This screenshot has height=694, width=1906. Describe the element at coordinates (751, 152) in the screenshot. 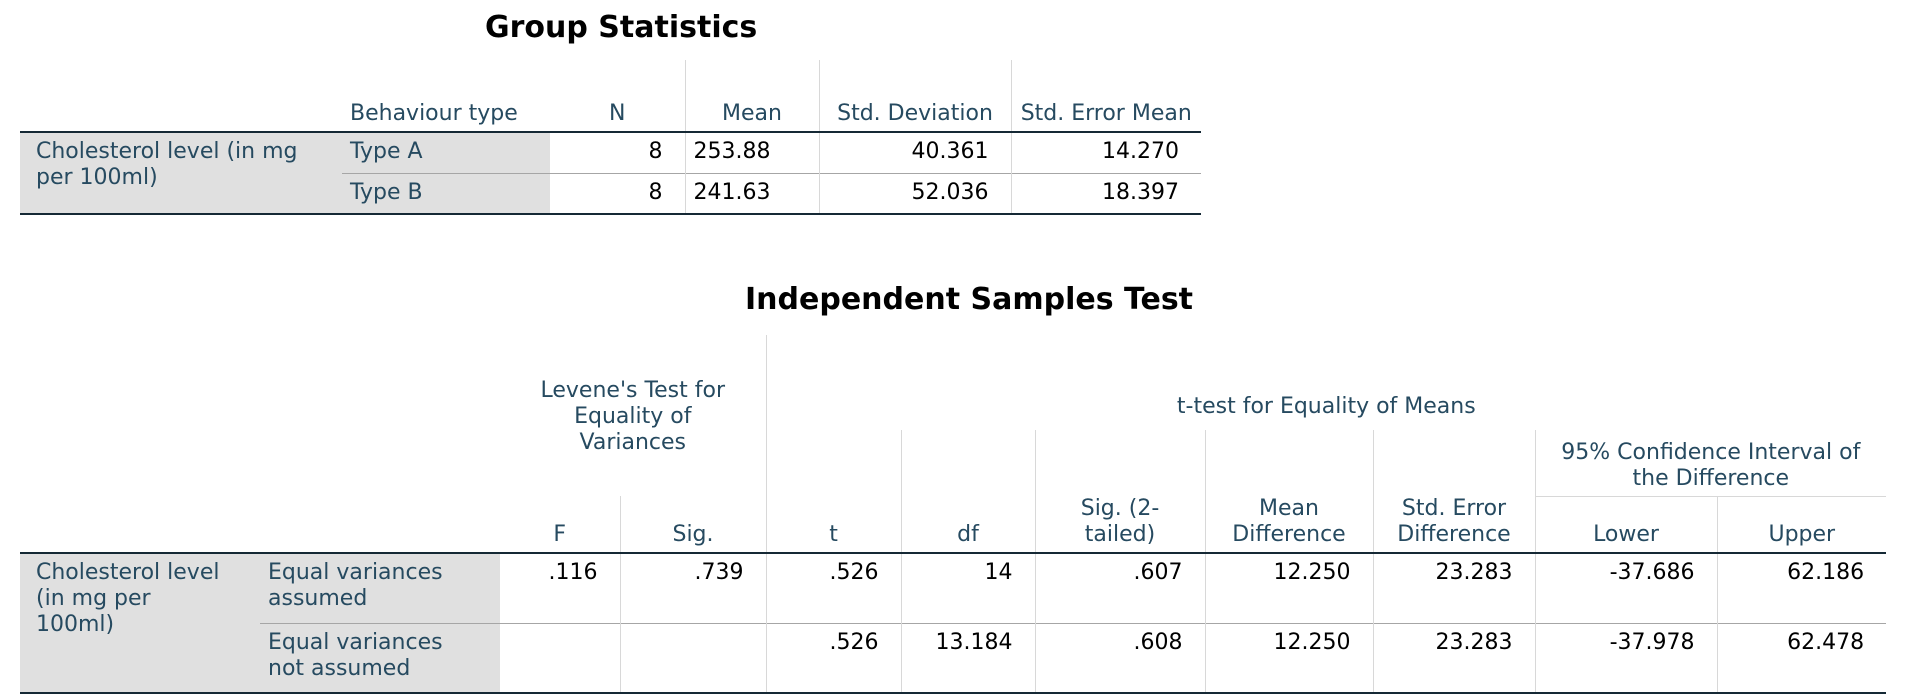

I see `cell-mean: 253.88` at that location.